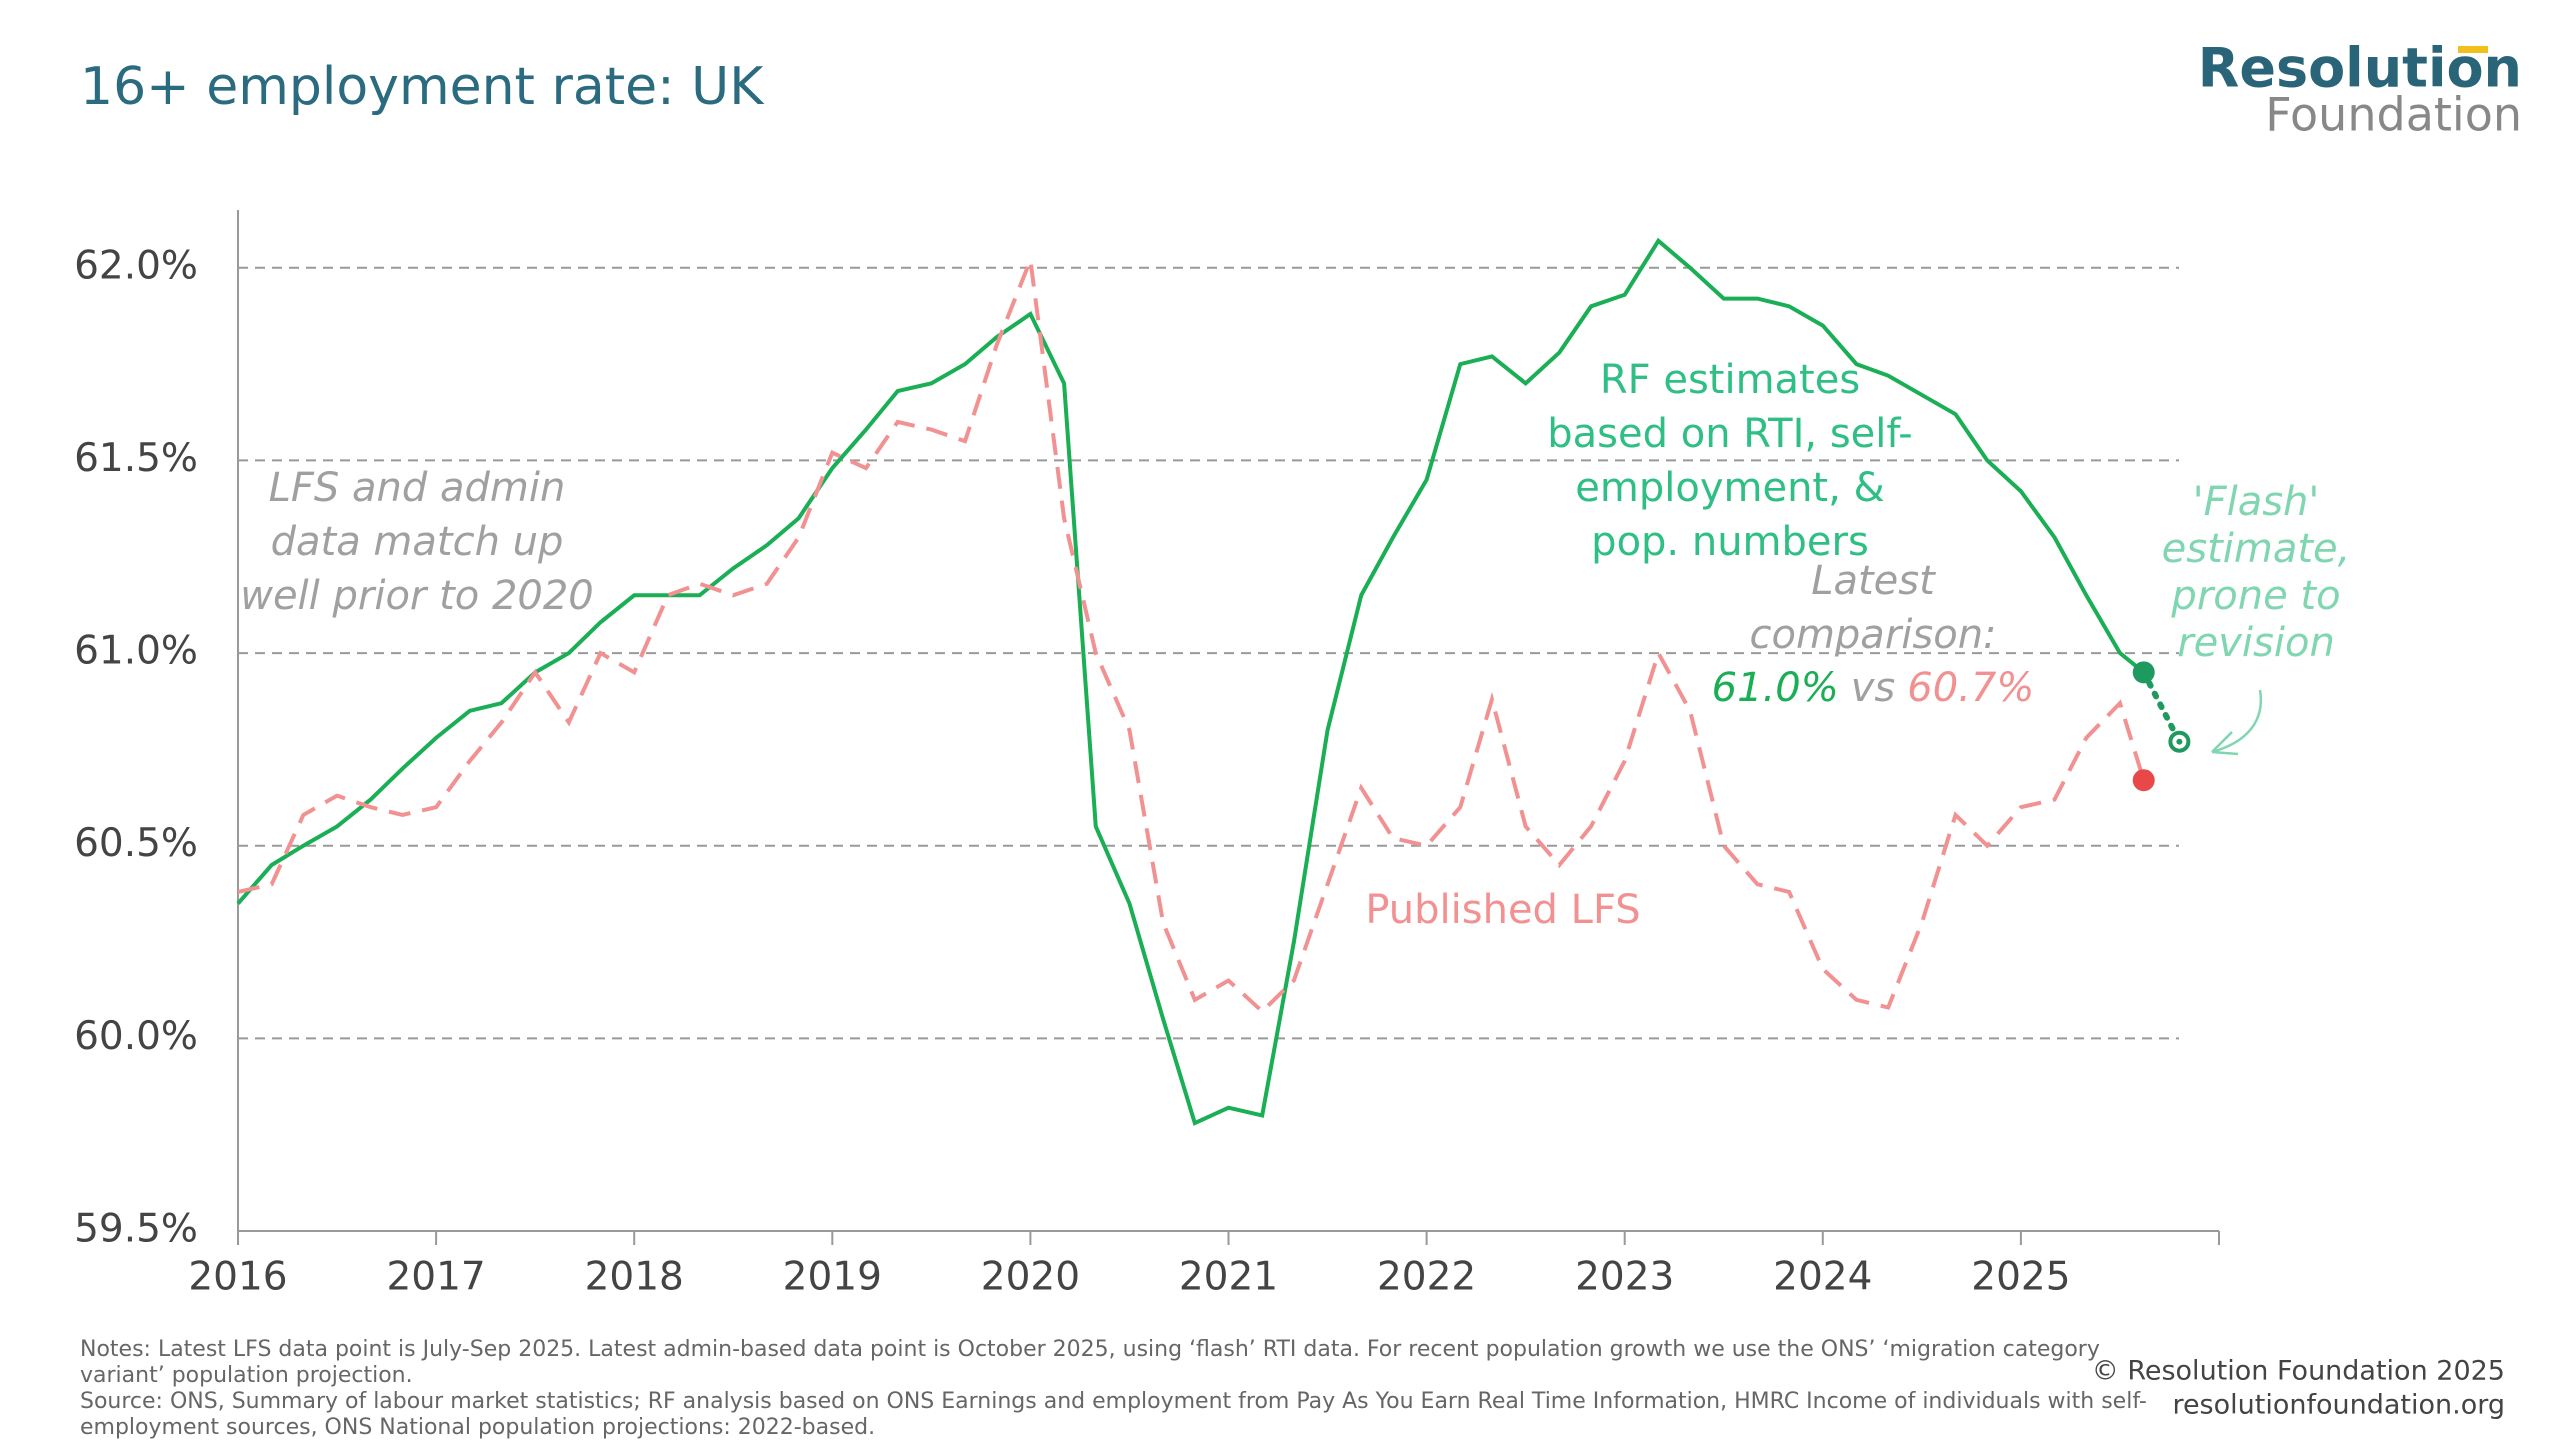 The height and width of the screenshot is (1440, 2560). What do you see at coordinates (2256, 502) in the screenshot?
I see `annotation: 'Flash'` at bounding box center [2256, 502].